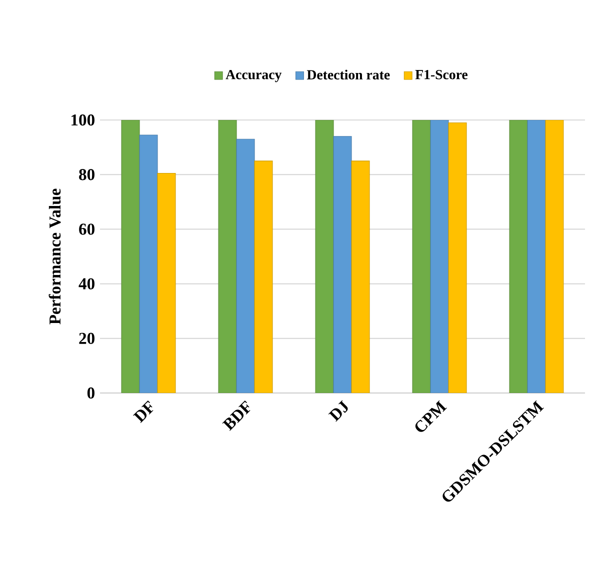  What do you see at coordinates (348, 75) in the screenshot?
I see `legend-label: Detection rate` at bounding box center [348, 75].